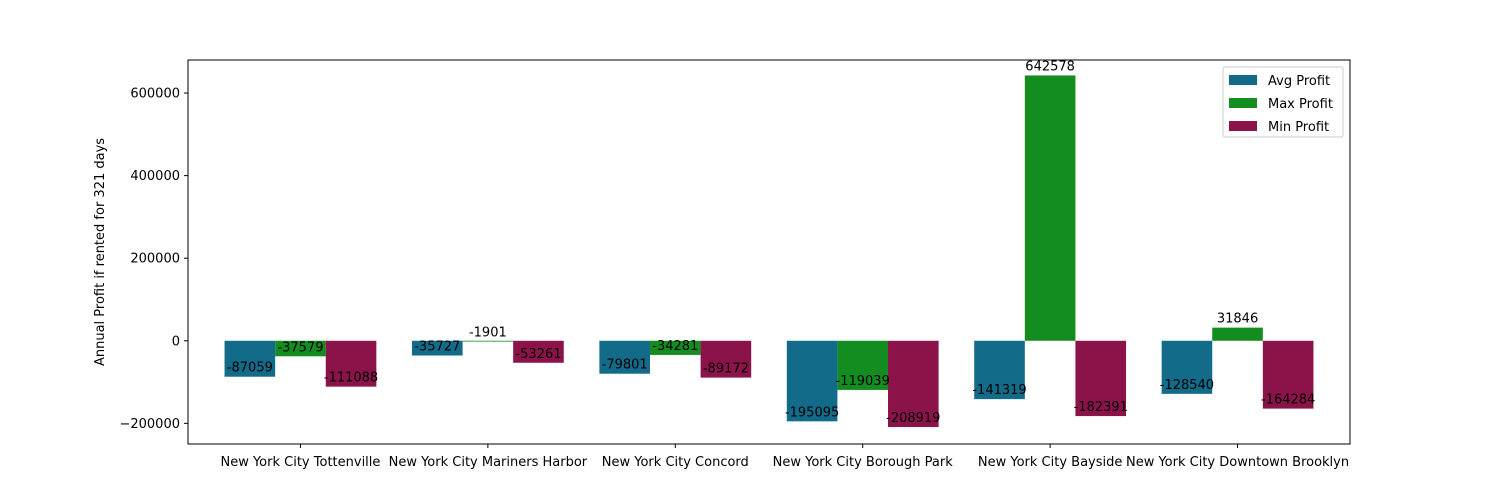 The height and width of the screenshot is (500, 1500). What do you see at coordinates (1187, 385) in the screenshot?
I see `bar-value-label: -128540` at bounding box center [1187, 385].